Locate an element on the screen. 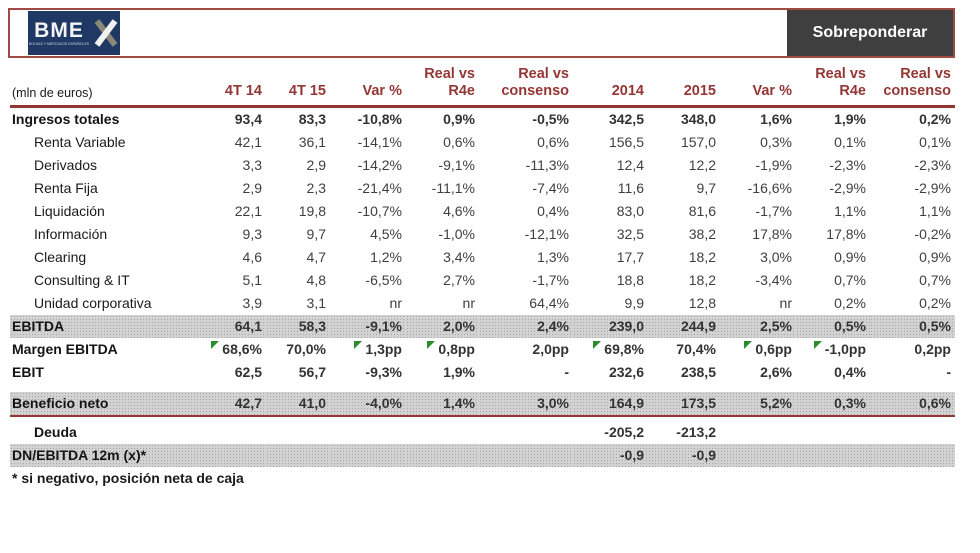 The height and width of the screenshot is (553, 980). cell-value: -1,7% is located at coordinates (758, 211).